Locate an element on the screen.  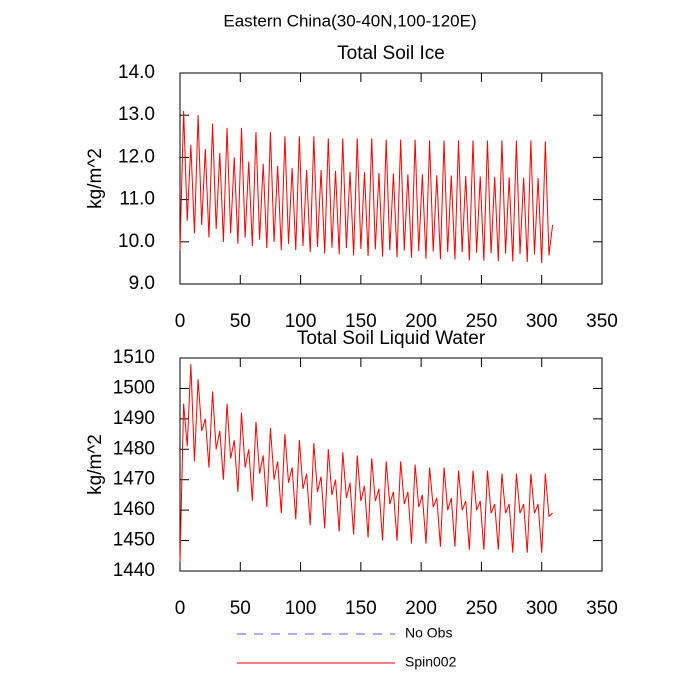
figure-title: Eastern China(30-40N,100-120E) is located at coordinates (349, 20).